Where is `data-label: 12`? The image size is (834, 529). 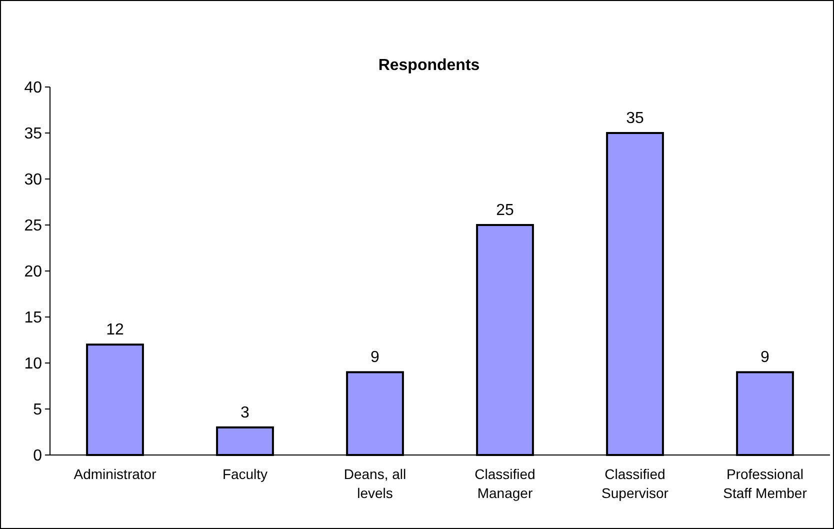
data-label: 12 is located at coordinates (115, 330).